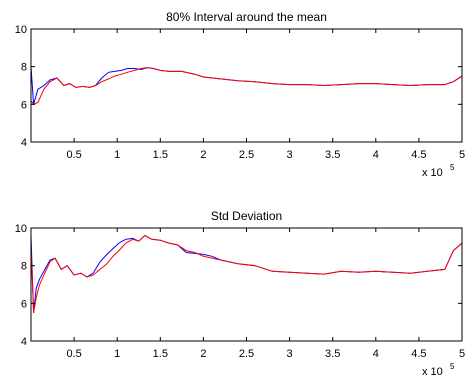 The width and height of the screenshot is (465, 376). What do you see at coordinates (246, 17) in the screenshot?
I see `chart-title: 80% Interval around the mean` at bounding box center [246, 17].